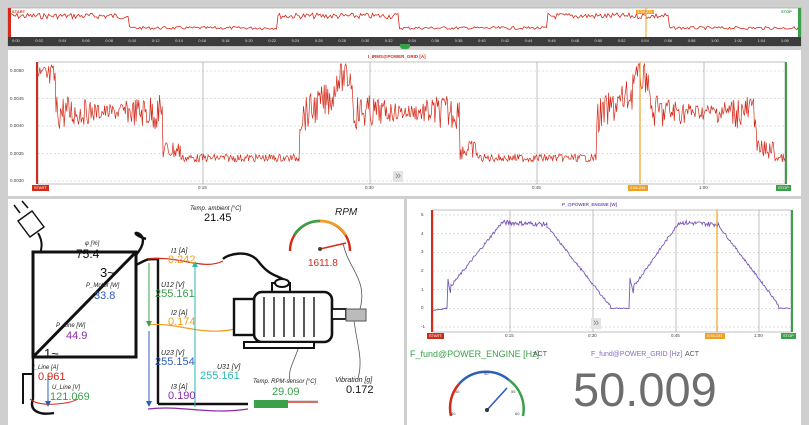 The width and height of the screenshot is (809, 425). Describe the element at coordinates (182, 322) in the screenshot. I see `i2-value: 0.174` at that location.